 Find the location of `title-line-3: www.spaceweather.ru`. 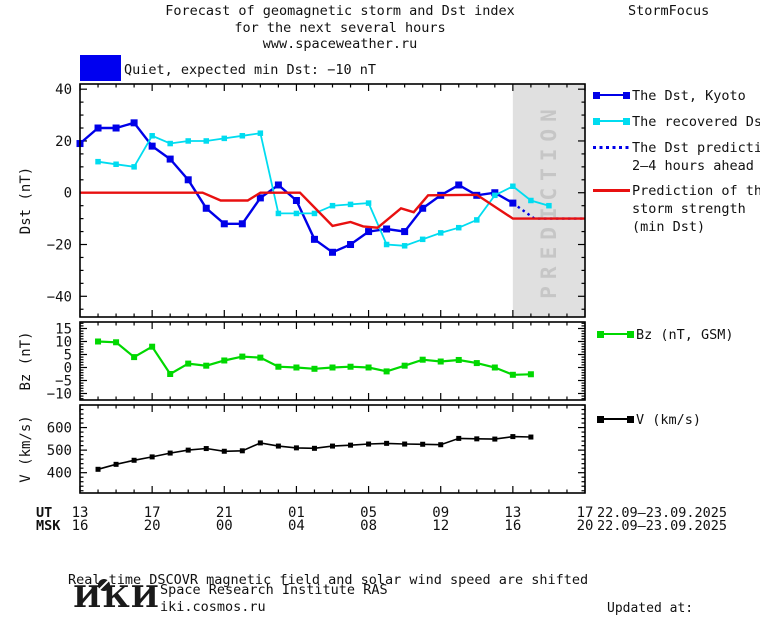

title-line-3: www.spaceweather.ru is located at coordinates (340, 44).